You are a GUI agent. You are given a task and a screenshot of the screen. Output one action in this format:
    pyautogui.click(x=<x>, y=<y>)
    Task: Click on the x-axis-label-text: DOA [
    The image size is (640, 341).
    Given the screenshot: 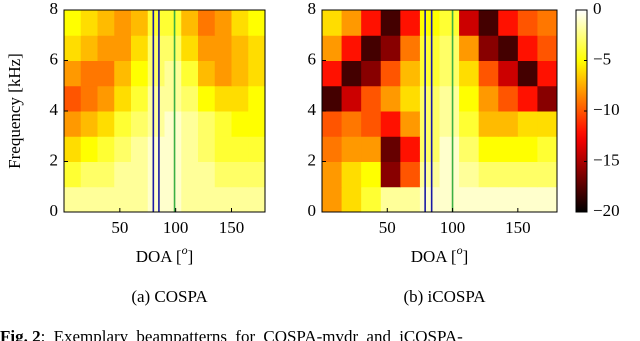 What is the action you would take?
    pyautogui.click(x=159, y=256)
    